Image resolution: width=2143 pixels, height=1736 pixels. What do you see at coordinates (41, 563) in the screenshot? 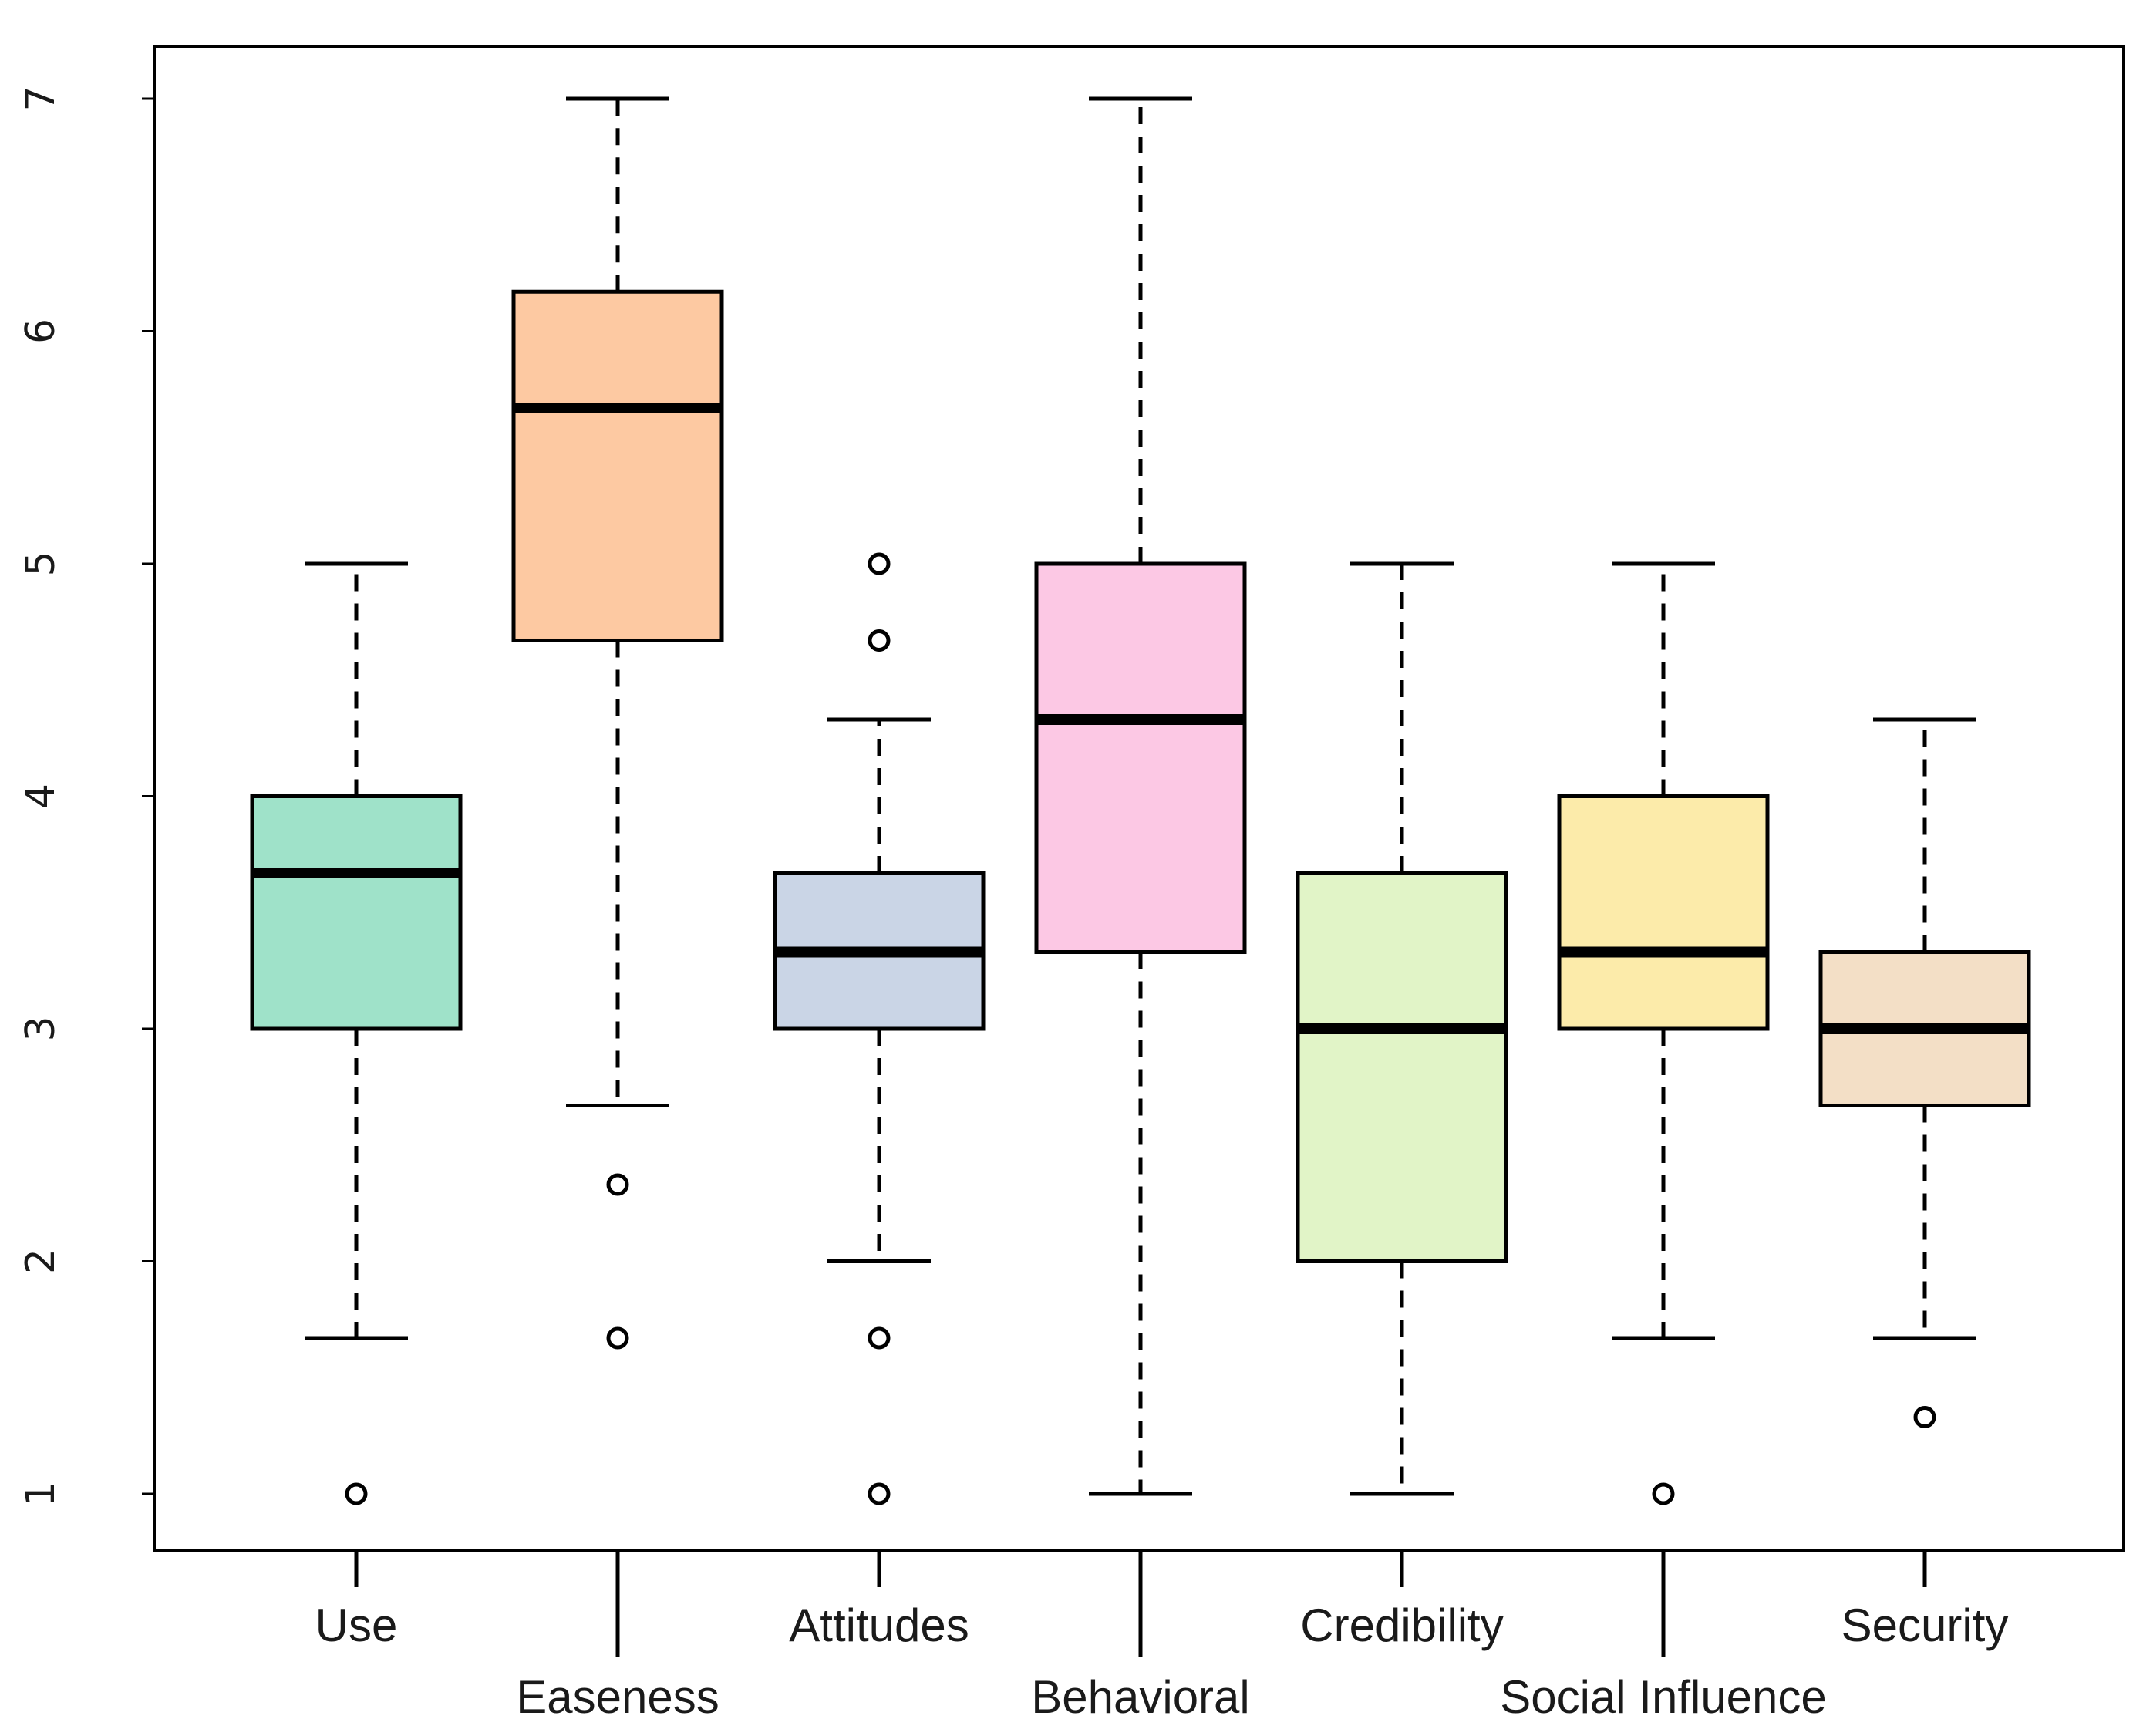
I see `y-tick-label: 5` at bounding box center [41, 563].